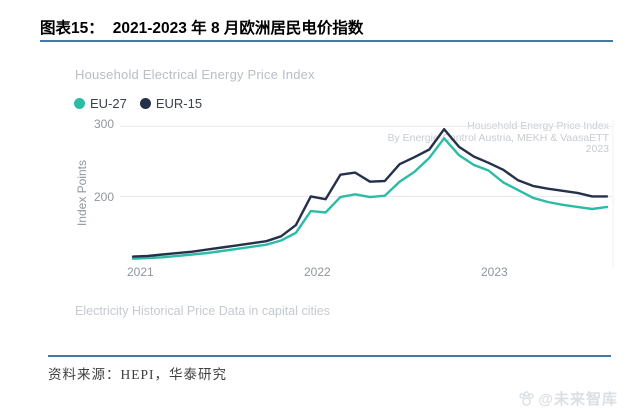 The image size is (640, 417). Describe the element at coordinates (108, 103) in the screenshot. I see `legend-label-eu27: EU-27` at that location.